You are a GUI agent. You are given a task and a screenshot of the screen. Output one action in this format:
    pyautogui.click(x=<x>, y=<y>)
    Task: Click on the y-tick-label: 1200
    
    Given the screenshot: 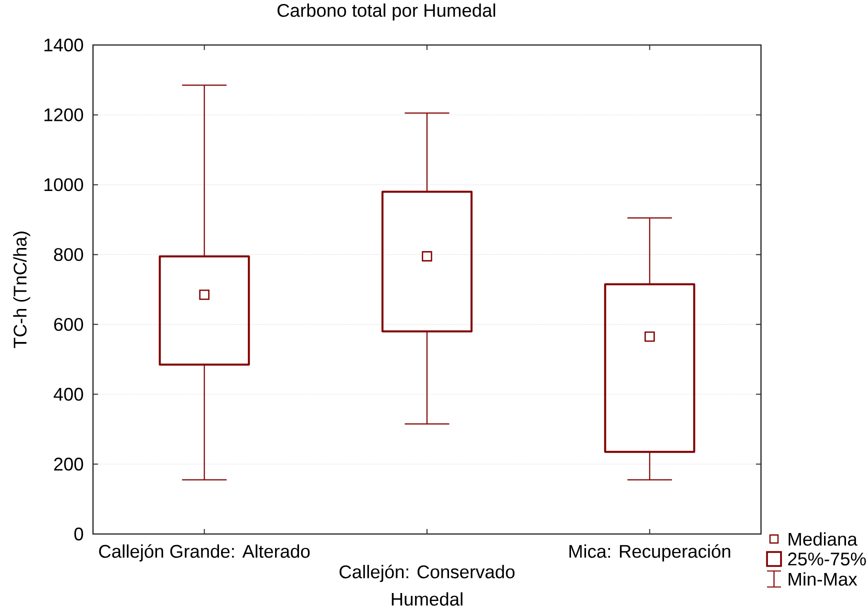 What is the action you would take?
    pyautogui.click(x=64, y=115)
    